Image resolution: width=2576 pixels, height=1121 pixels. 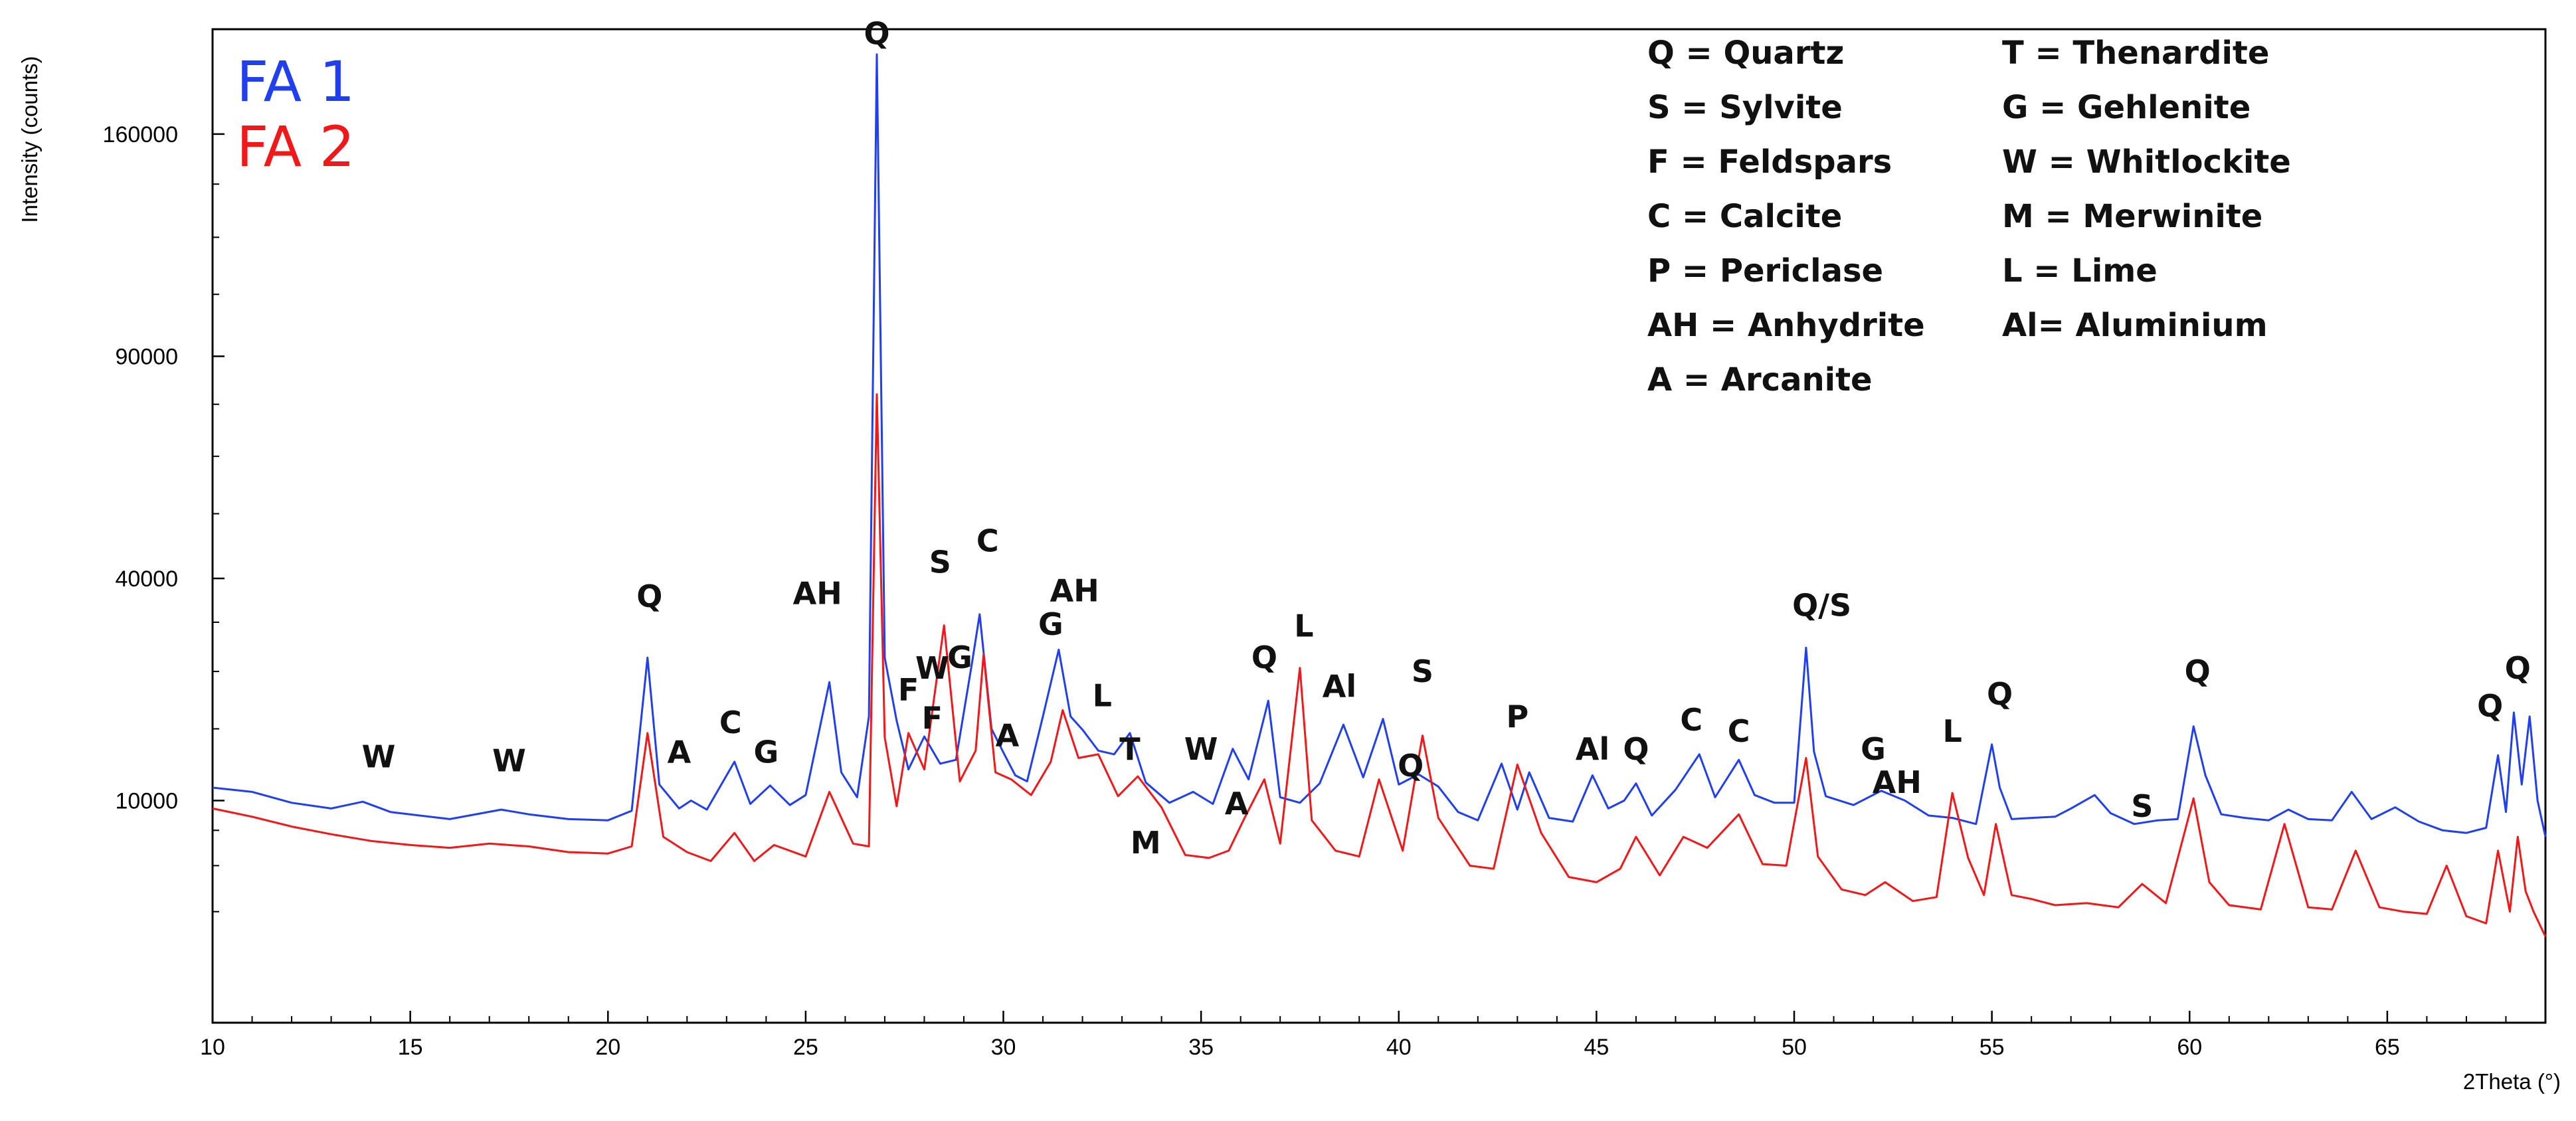 What do you see at coordinates (29, 139) in the screenshot?
I see `y-axis-title: Intensity (counts)` at bounding box center [29, 139].